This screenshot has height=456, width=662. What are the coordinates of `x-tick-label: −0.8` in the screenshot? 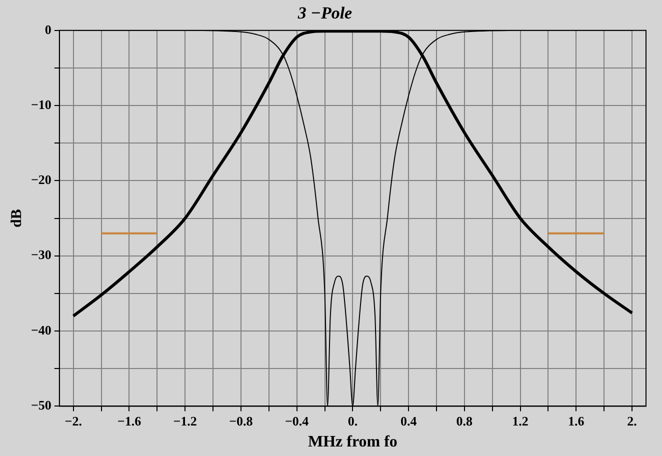 It's located at (241, 420).